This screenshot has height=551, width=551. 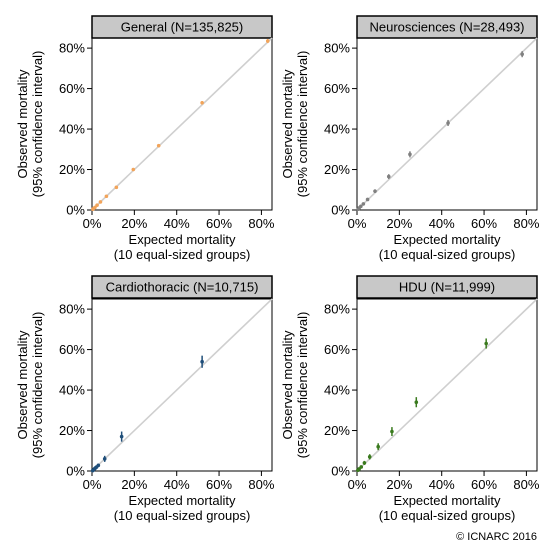 I want to click on copyright-credit: © ICNARC 2016, so click(x=496, y=537).